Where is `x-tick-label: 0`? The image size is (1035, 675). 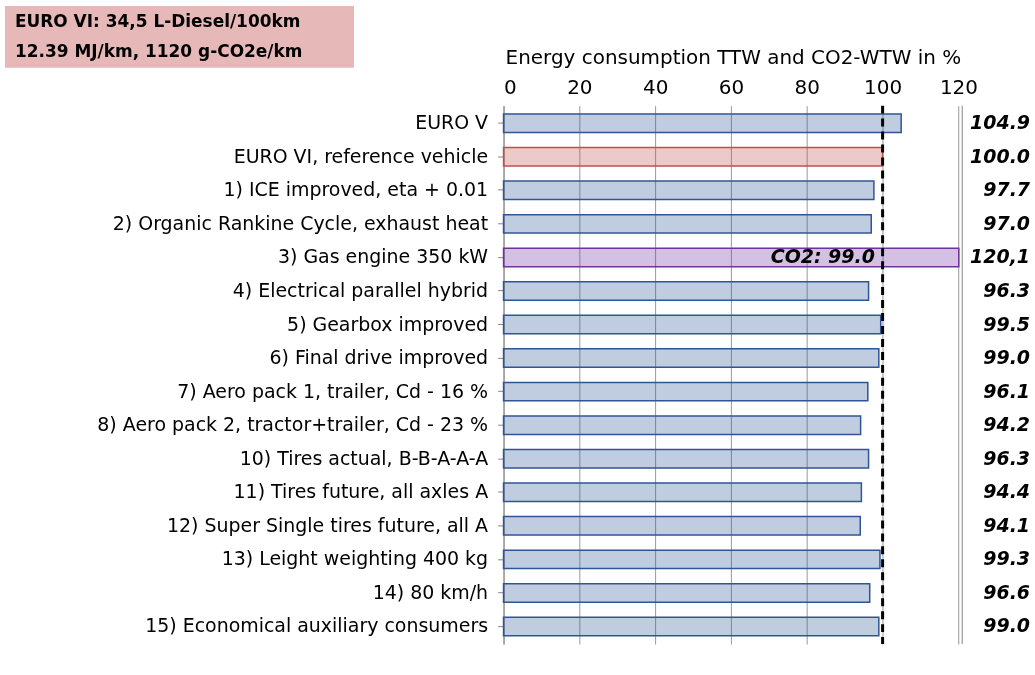
x-tick-label: 0 is located at coordinates (510, 87).